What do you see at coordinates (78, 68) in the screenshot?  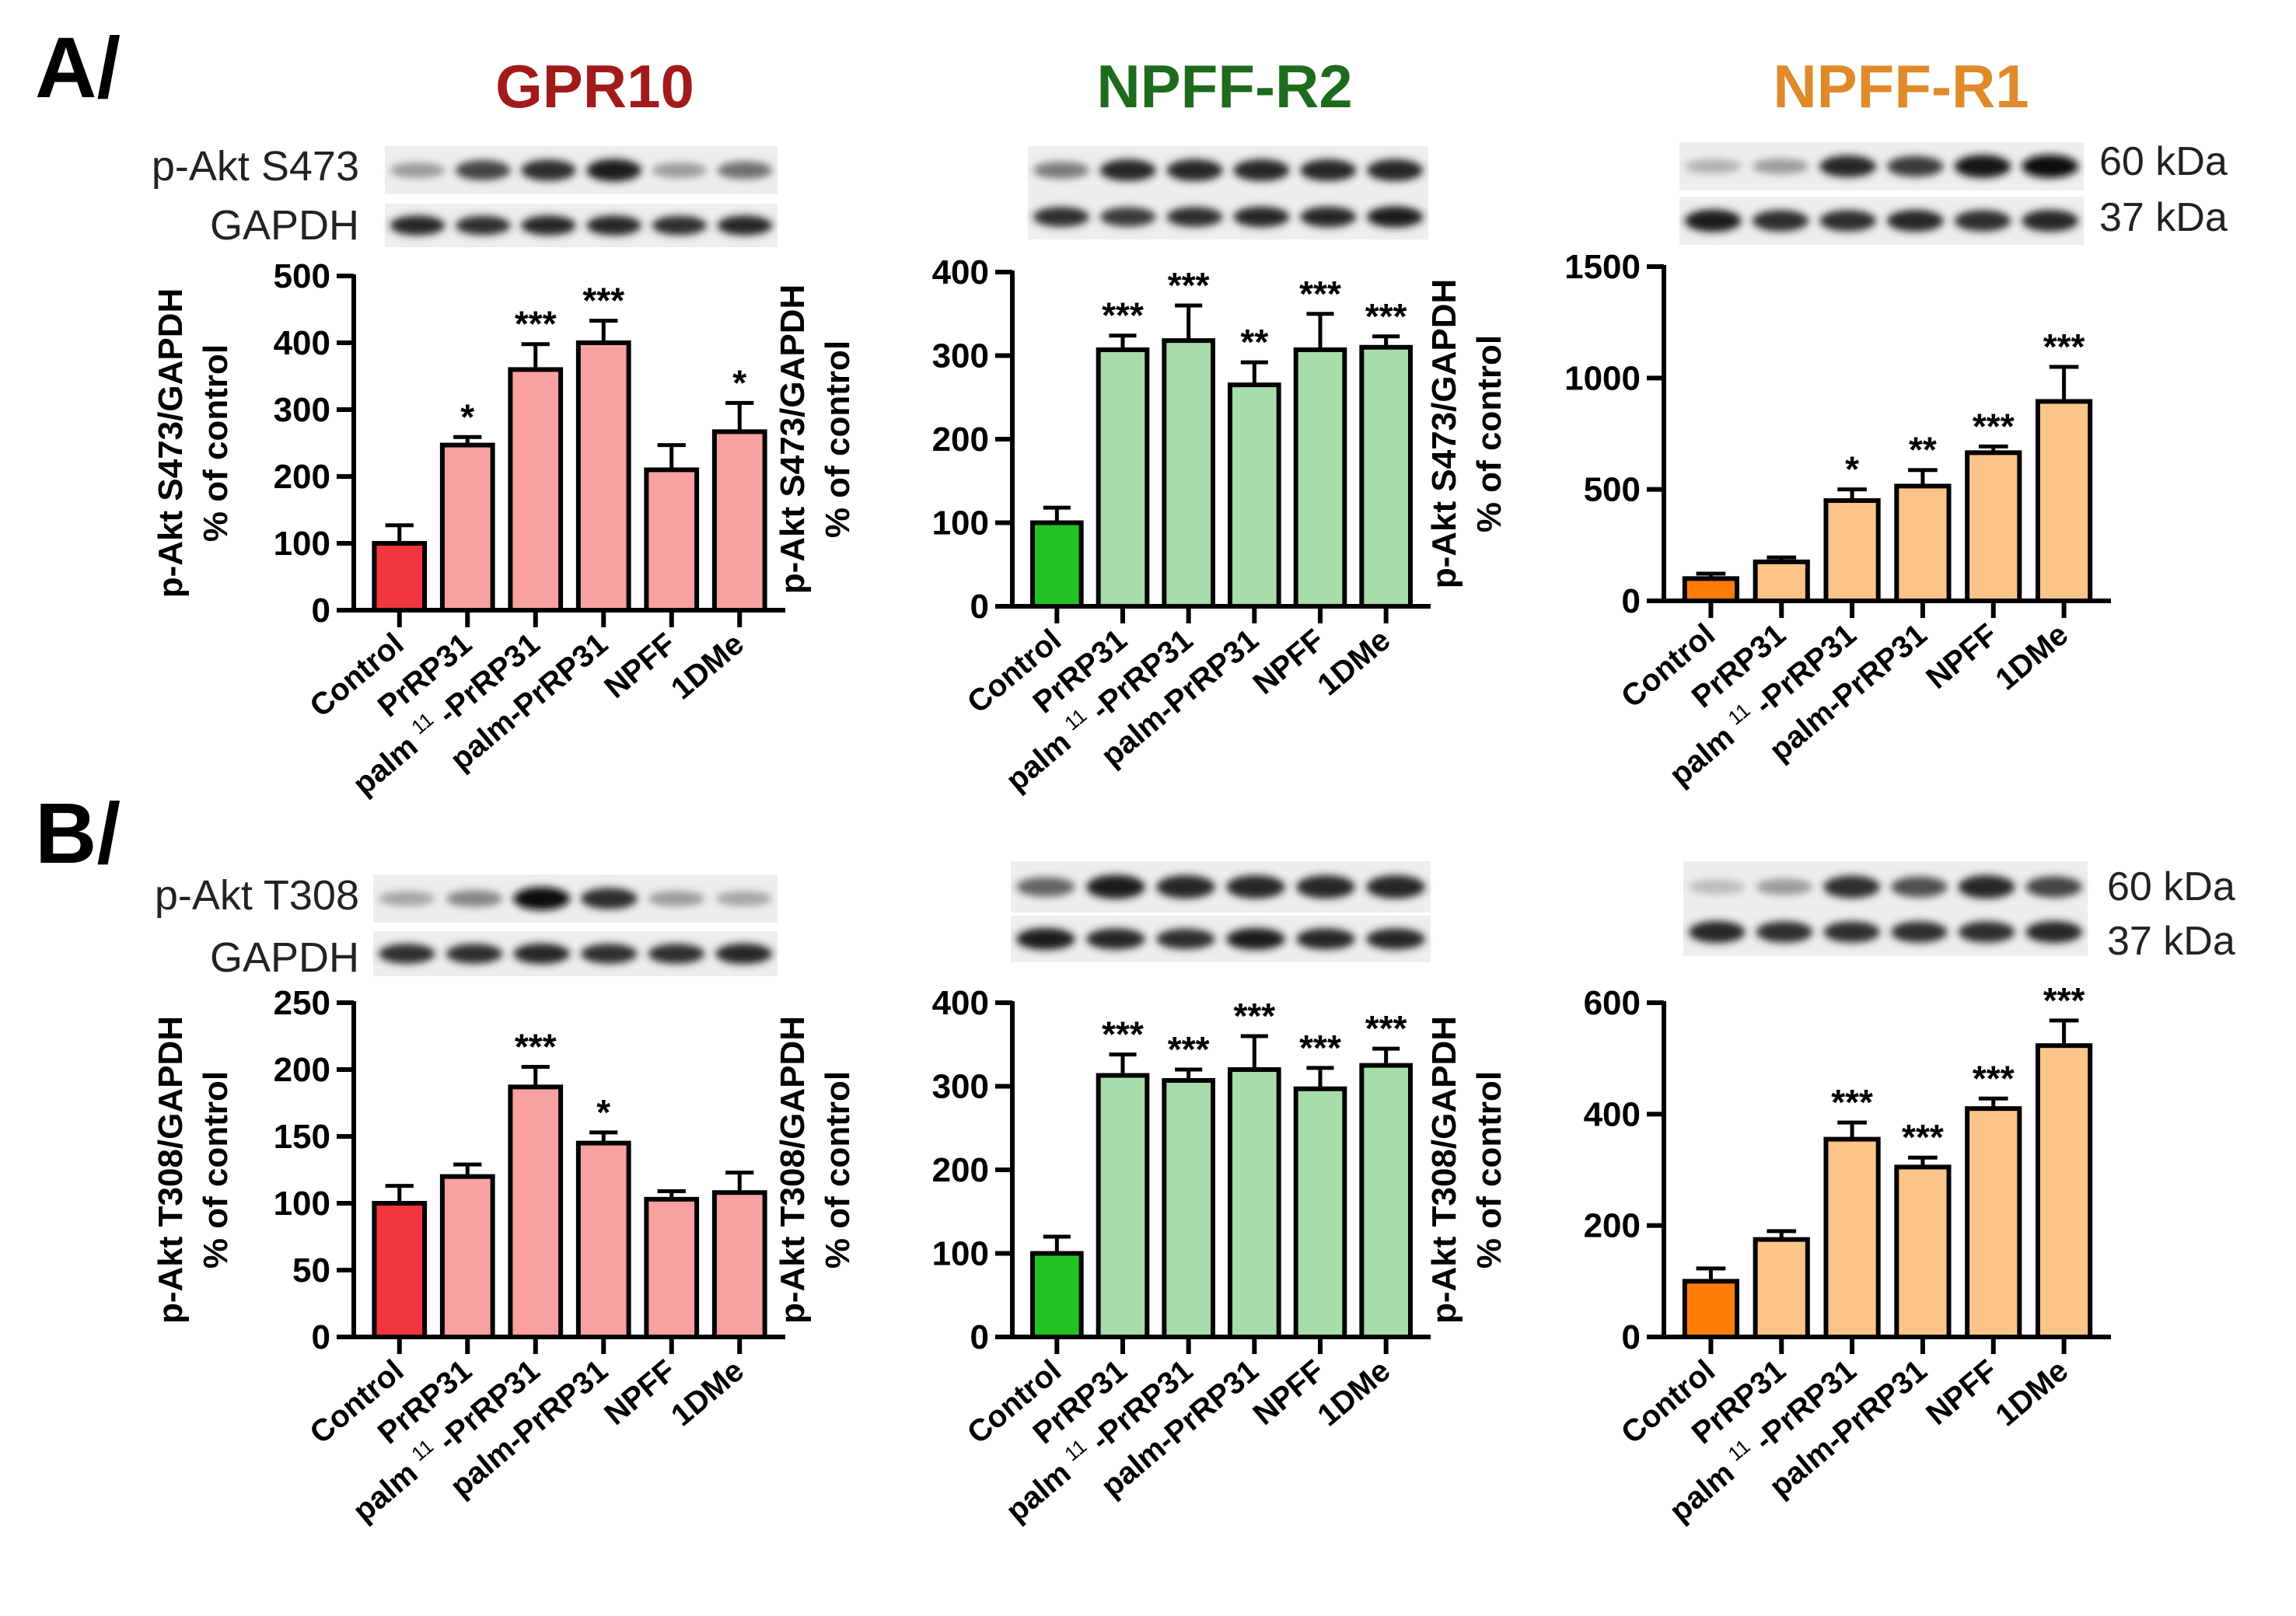 I see `panel-letter-a: A/` at bounding box center [78, 68].